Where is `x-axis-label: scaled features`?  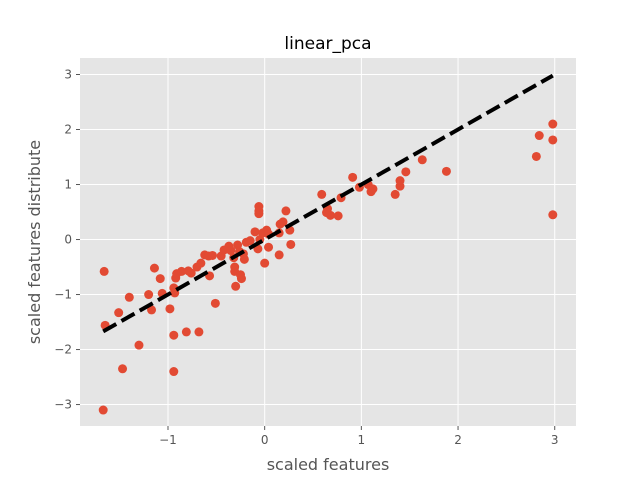 x-axis-label: scaled features is located at coordinates (328, 464).